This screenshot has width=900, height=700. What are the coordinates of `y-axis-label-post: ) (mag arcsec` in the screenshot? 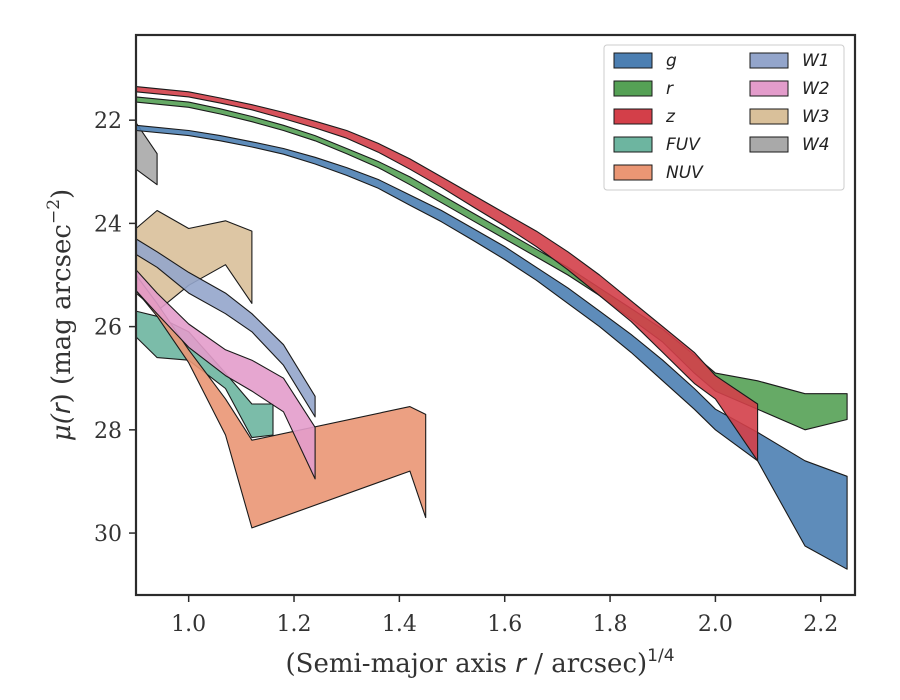 It's located at (62, 313).